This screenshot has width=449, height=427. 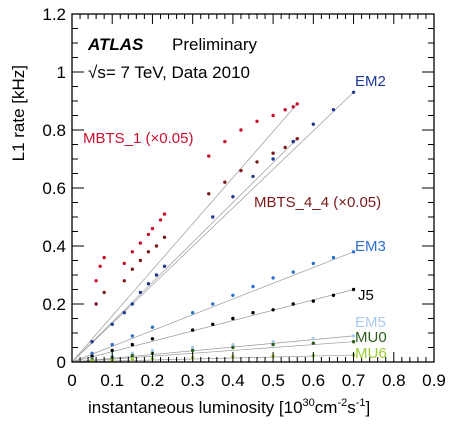 I want to click on energy-label: √s= 7 TeV, Data 2010, so click(x=169, y=72).